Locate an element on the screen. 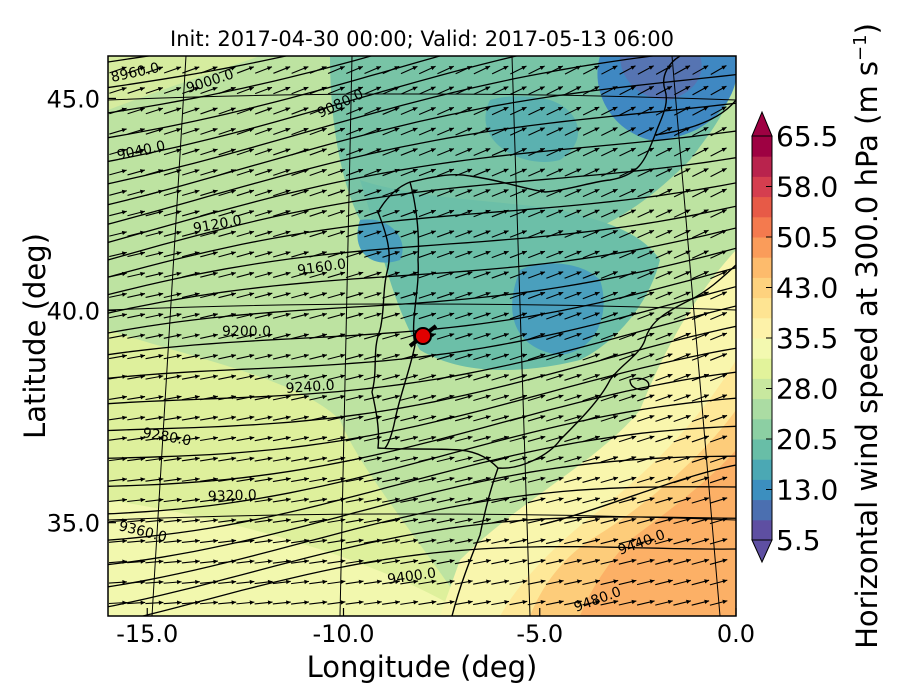 The image size is (900, 700). y-axis-label: Latitude (deg) is located at coordinates (35, 336).